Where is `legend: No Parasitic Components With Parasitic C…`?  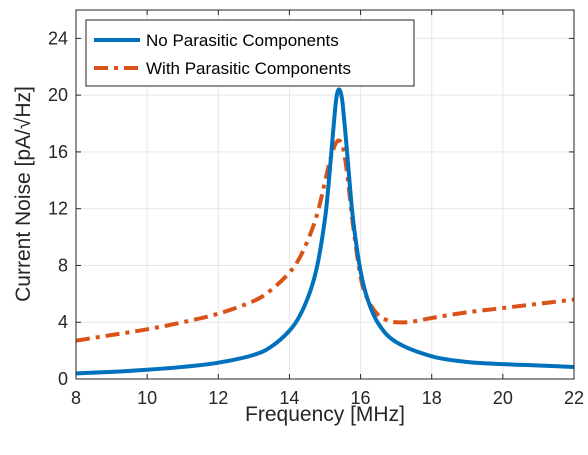
legend: No Parasitic Components With Parasitic C… is located at coordinates (250, 53).